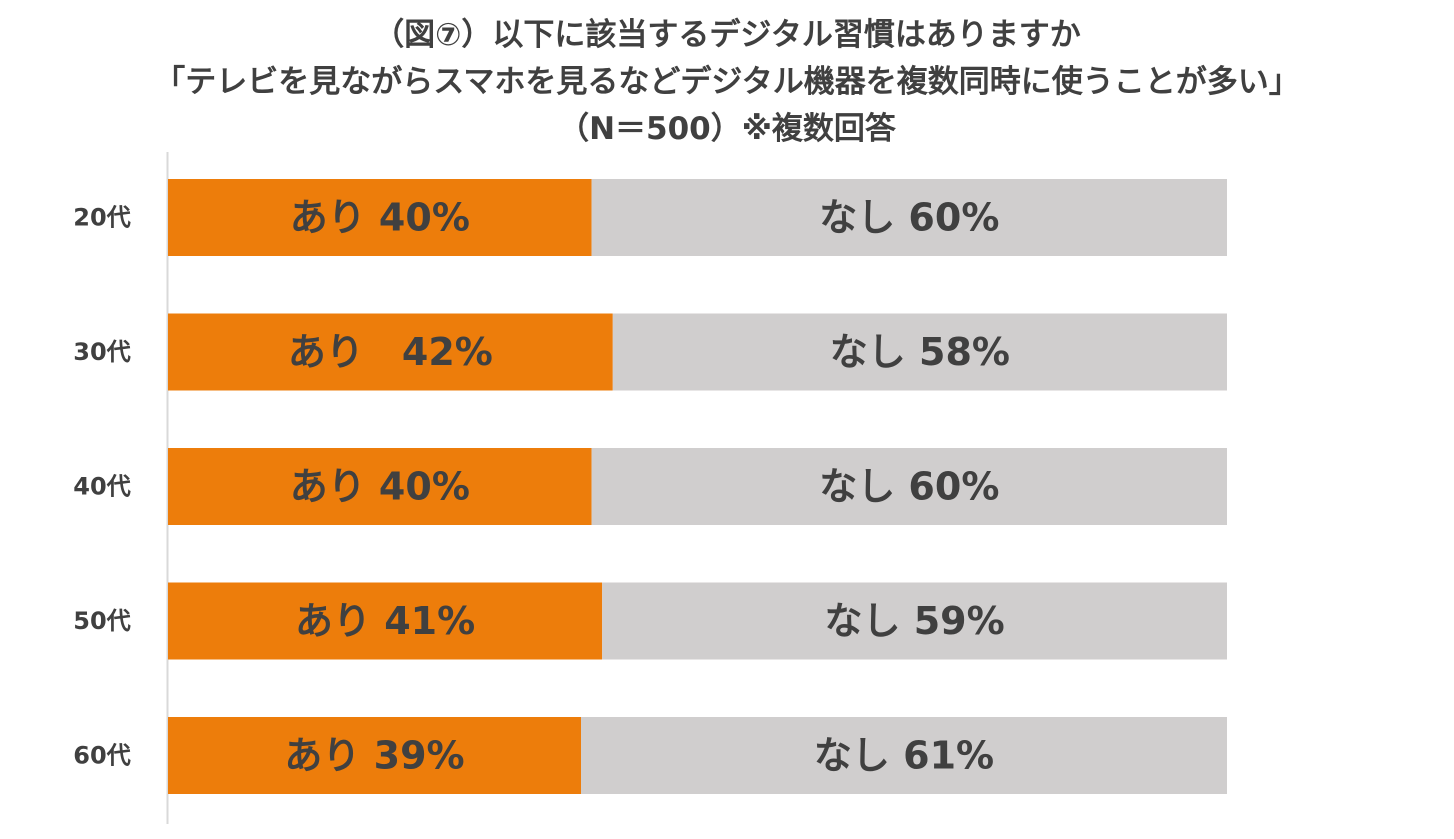 Image resolution: width=1454 pixels, height=839 pixels. I want to click on data-label-ari: あり 42%, so click(390, 352).